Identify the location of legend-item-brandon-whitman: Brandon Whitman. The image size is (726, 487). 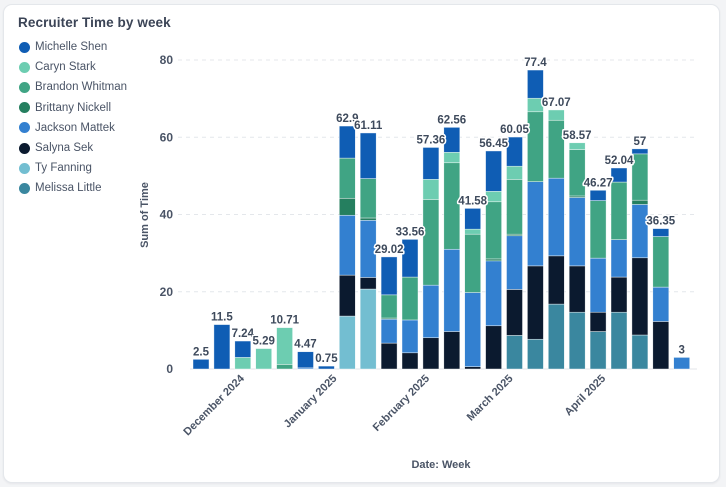
(73, 87).